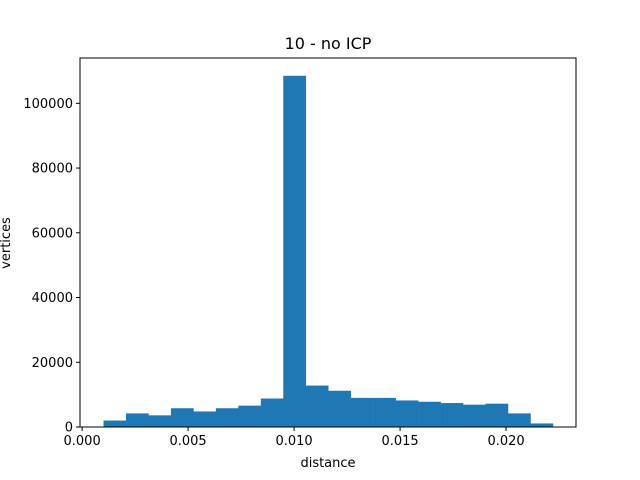 This screenshot has width=640, height=480. Describe the element at coordinates (187, 441) in the screenshot. I see `x-tick-label: 0.005` at that location.